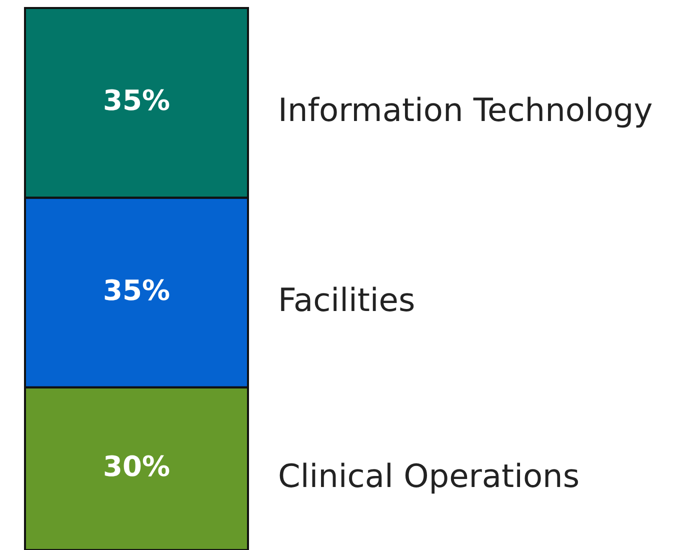 This screenshot has width=699, height=550. What do you see at coordinates (429, 476) in the screenshot?
I see `series-label: Clinical Operations` at bounding box center [429, 476].